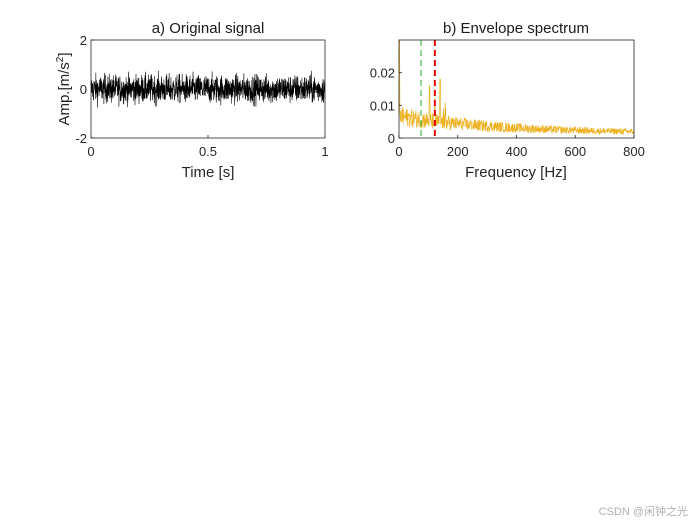  I want to click on b-xtick-label: 200, so click(458, 151).